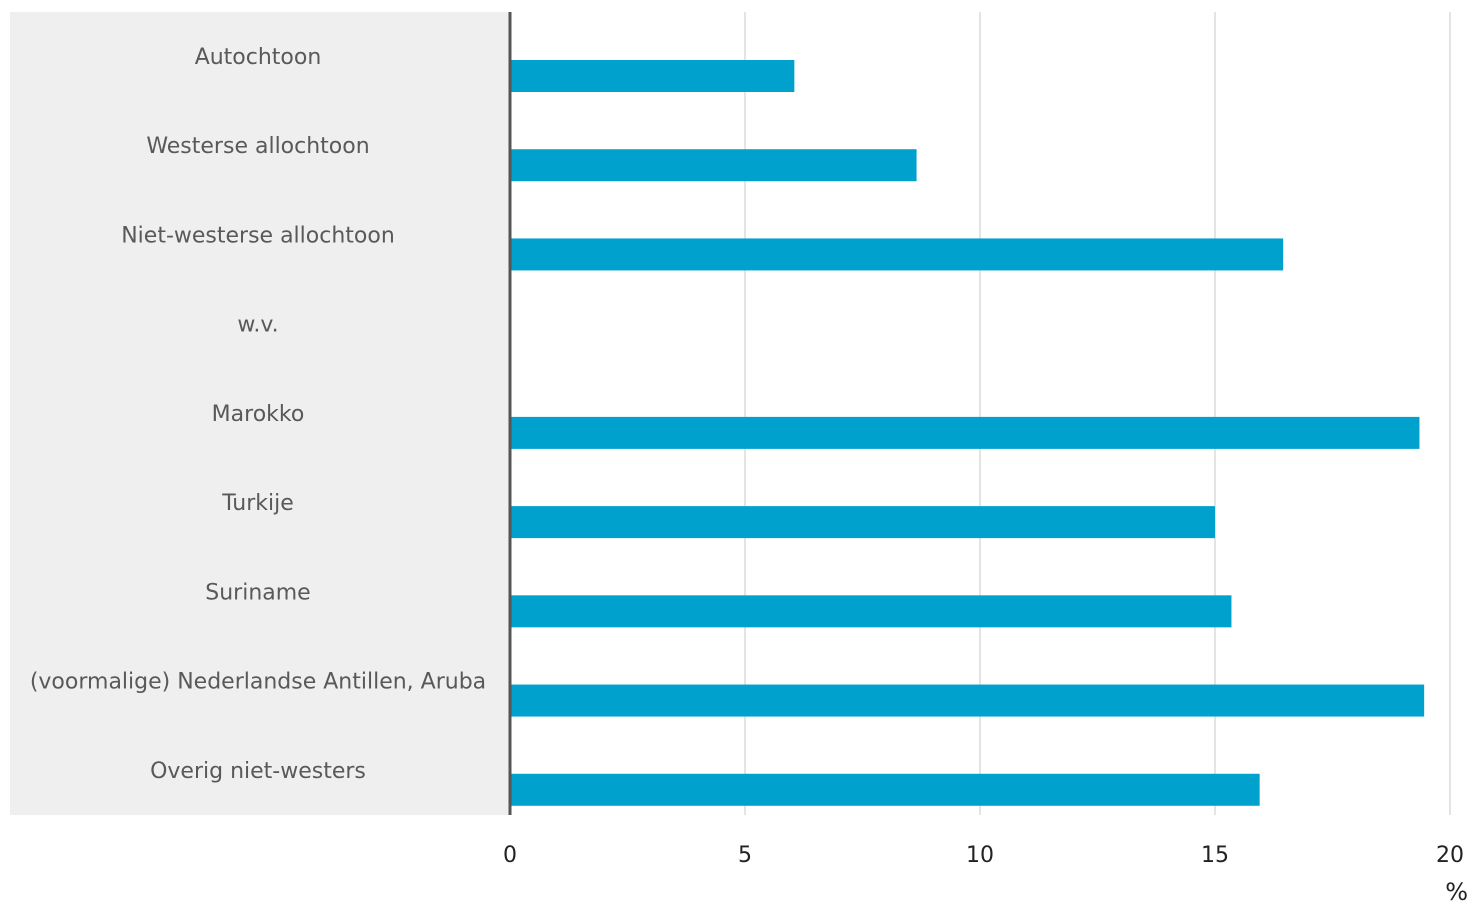  I want to click on category-label: (voormalige) Nederlandse Antillen, Aruba, so click(258, 682).